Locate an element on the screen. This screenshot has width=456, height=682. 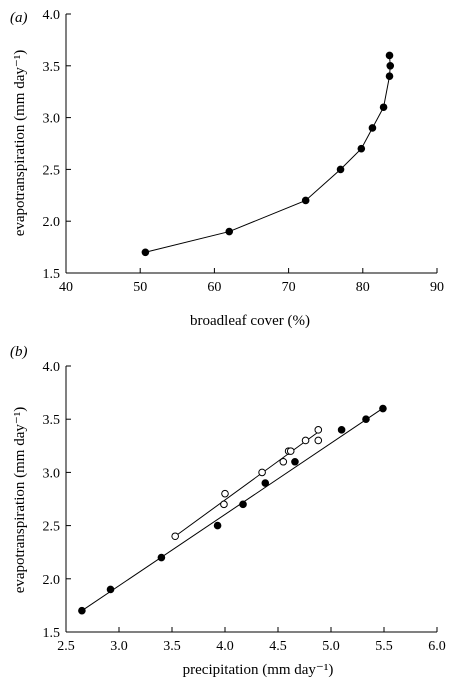
panel-b-x-tick-label: 6.0 is located at coordinates (437, 646).